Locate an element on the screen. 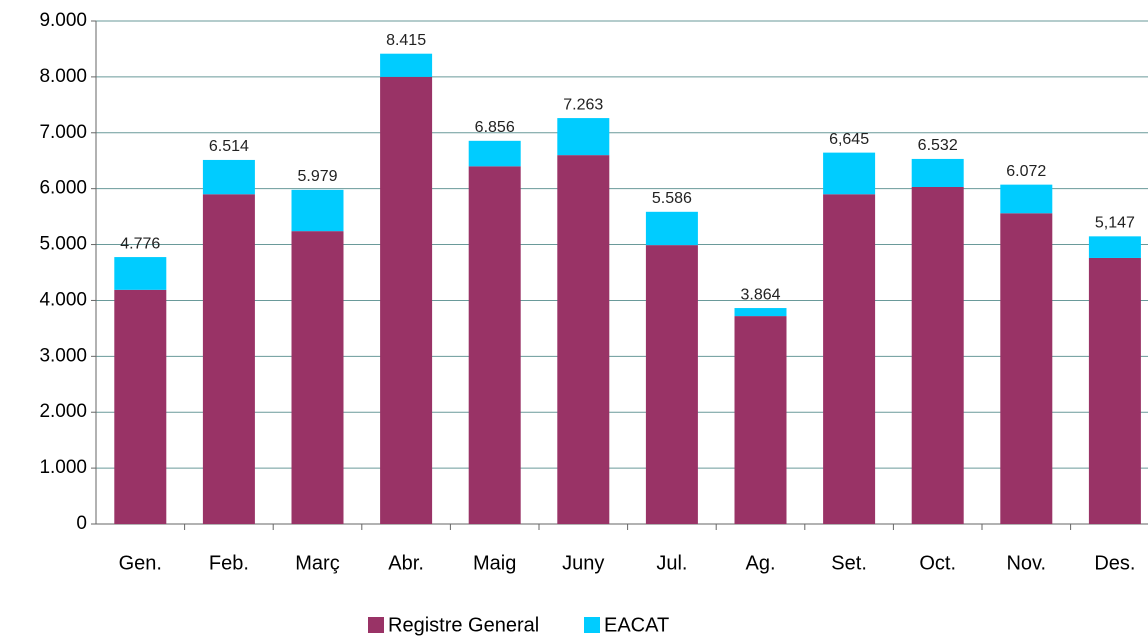 Image resolution: width=1148 pixels, height=639 pixels. x-tick-label: Oct. is located at coordinates (937, 563).